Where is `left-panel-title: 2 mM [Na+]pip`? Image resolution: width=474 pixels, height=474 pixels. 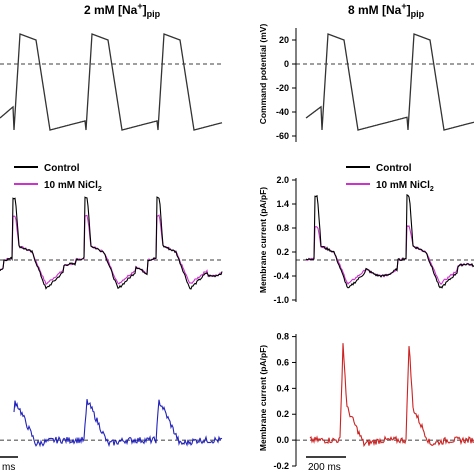 left-panel-title: 2 mM [Na+]pip is located at coordinates (122, 10).